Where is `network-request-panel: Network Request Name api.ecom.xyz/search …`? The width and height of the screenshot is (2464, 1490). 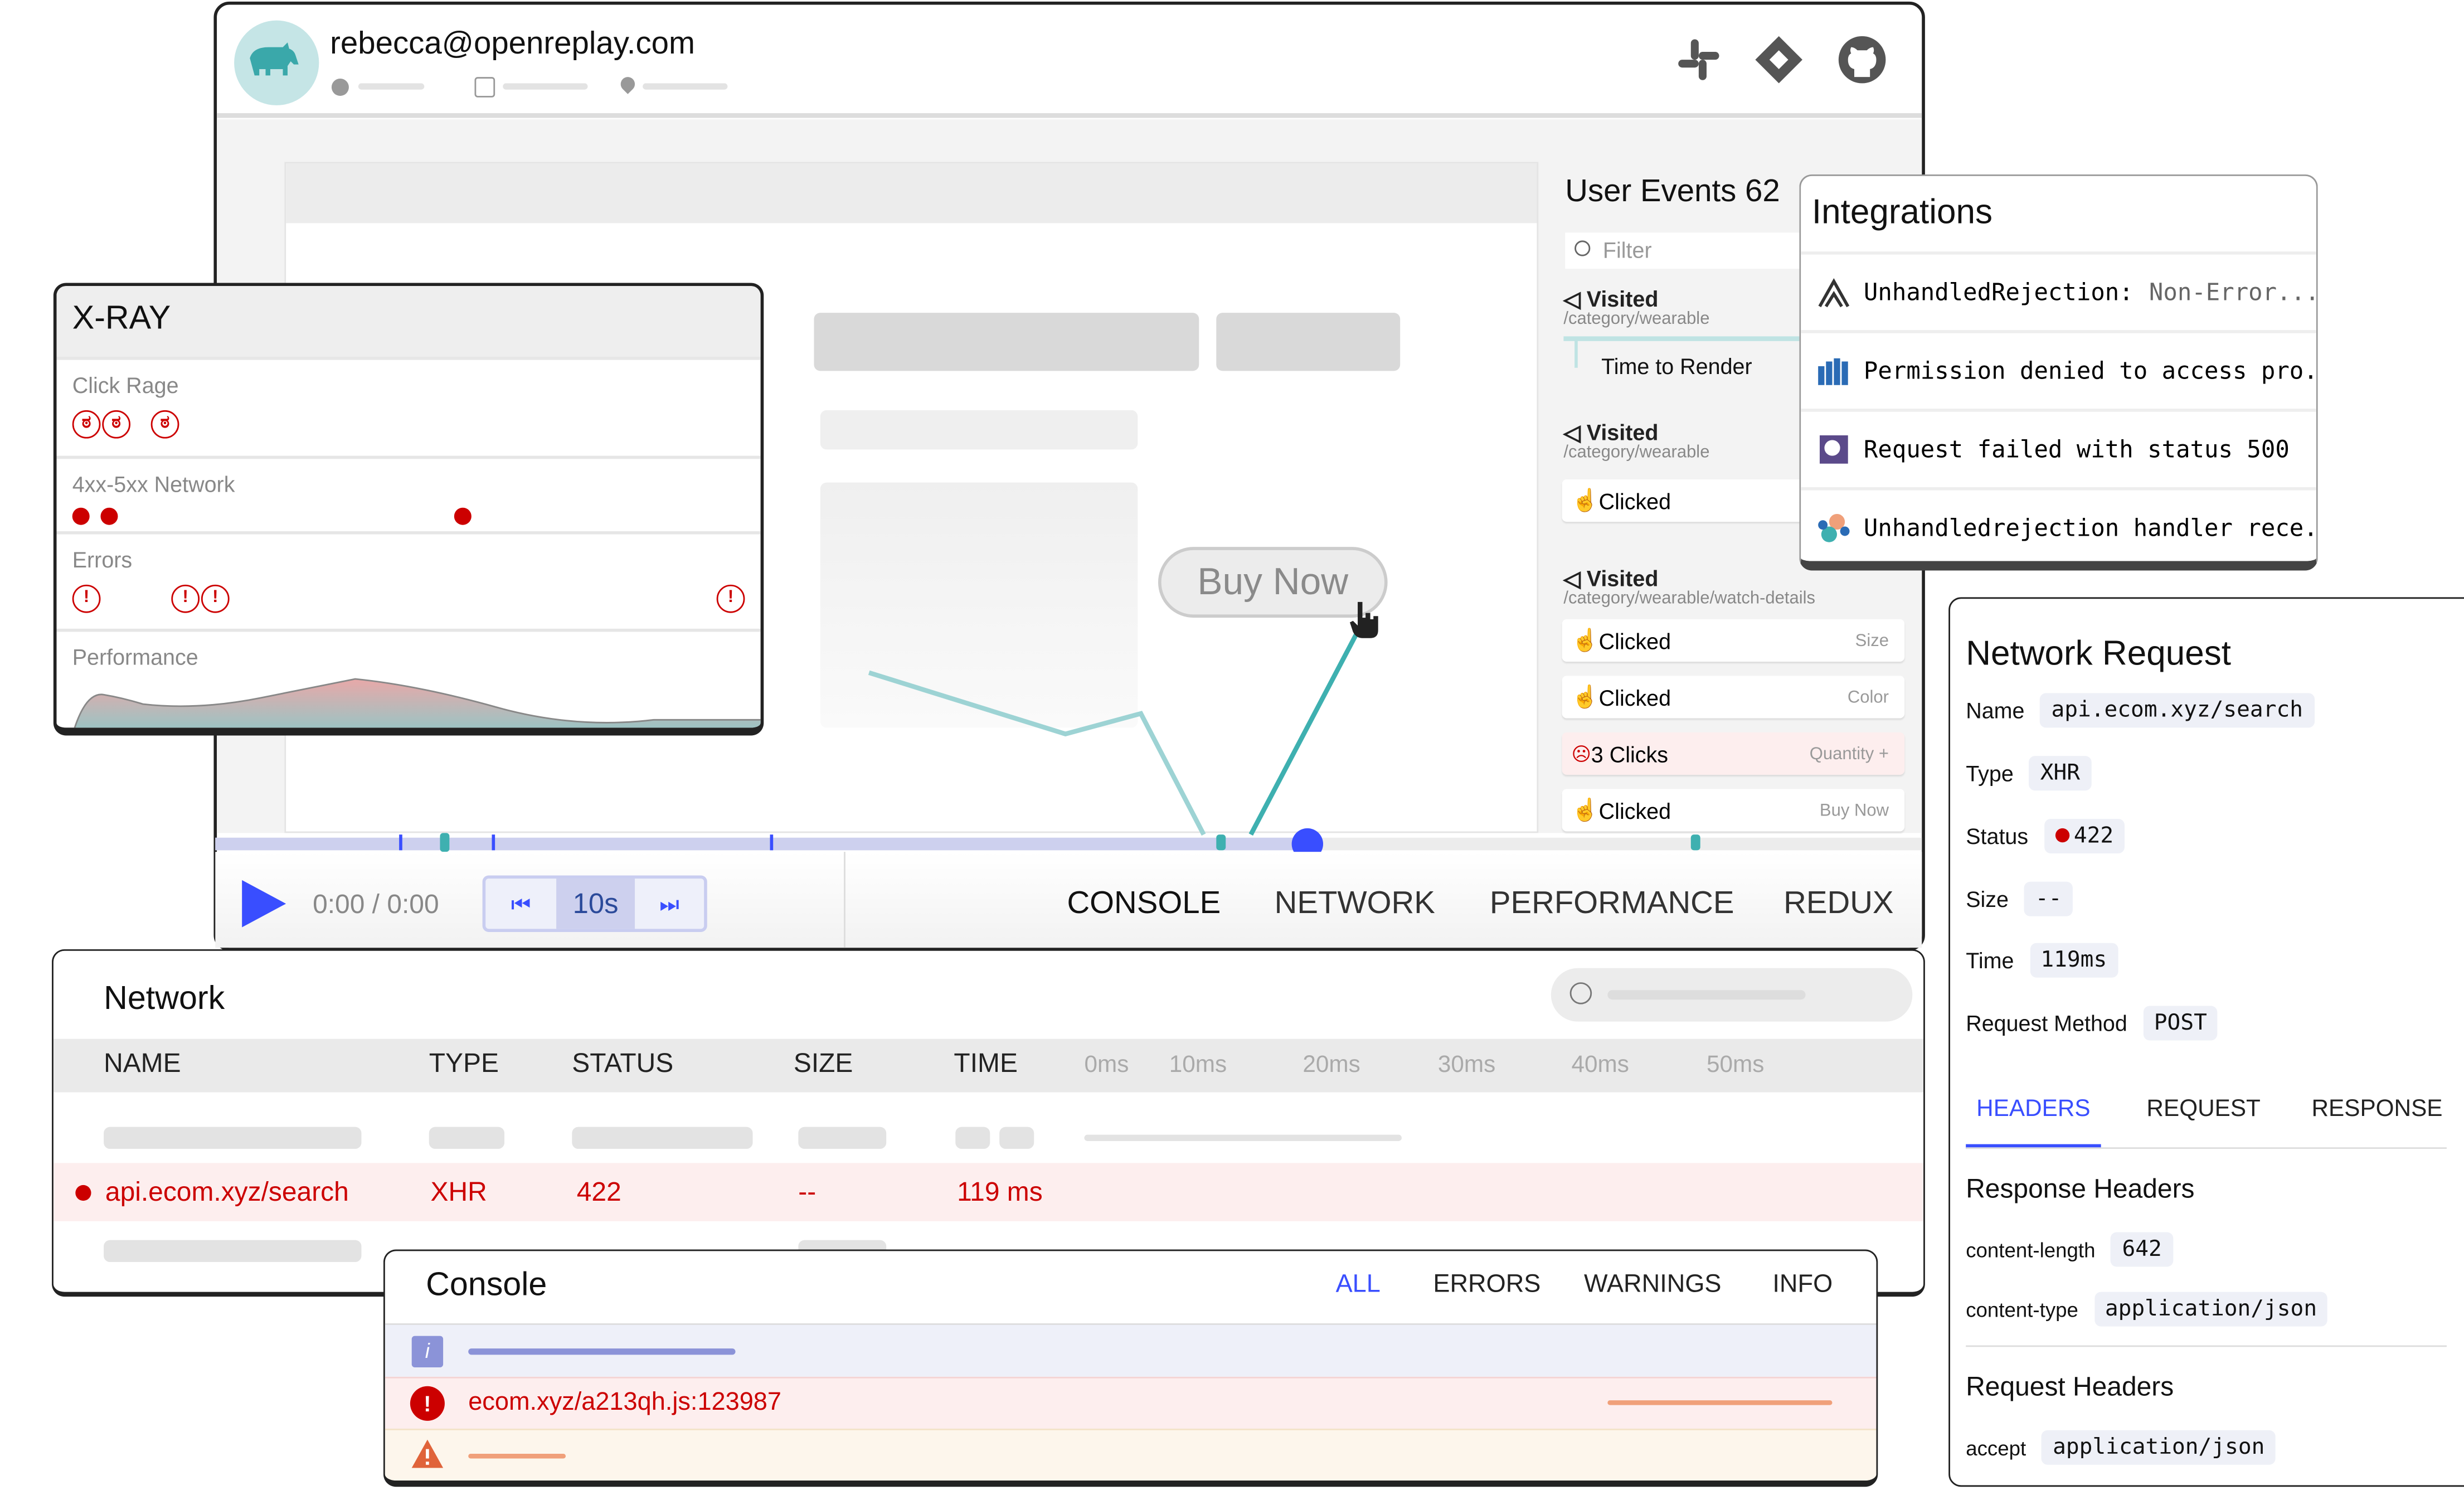 network-request-panel: Network Request Name api.ecom.xyz/search … is located at coordinates (2206, 1042).